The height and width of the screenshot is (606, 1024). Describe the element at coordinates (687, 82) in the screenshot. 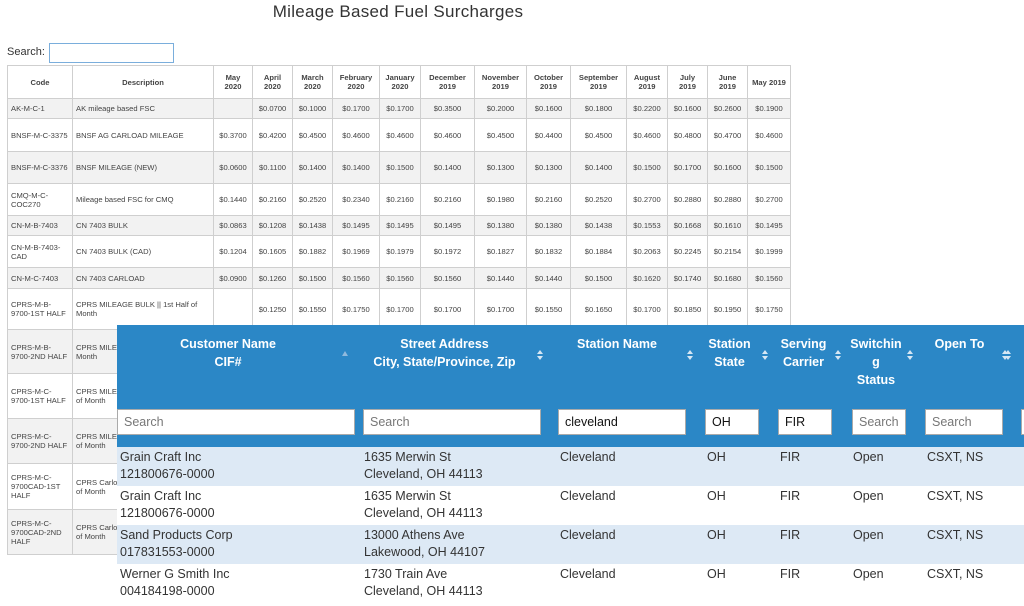

I see `column-header: July 2019` at that location.